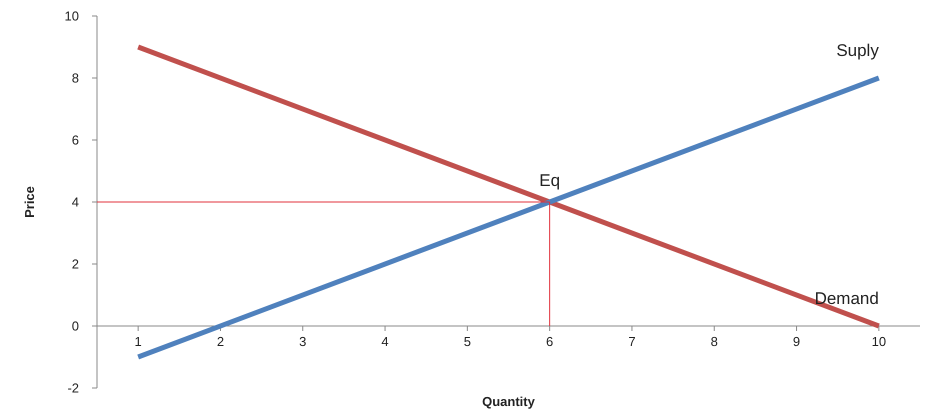 The width and height of the screenshot is (930, 410). Describe the element at coordinates (220, 341) in the screenshot. I see `x-tick-label: 2` at that location.